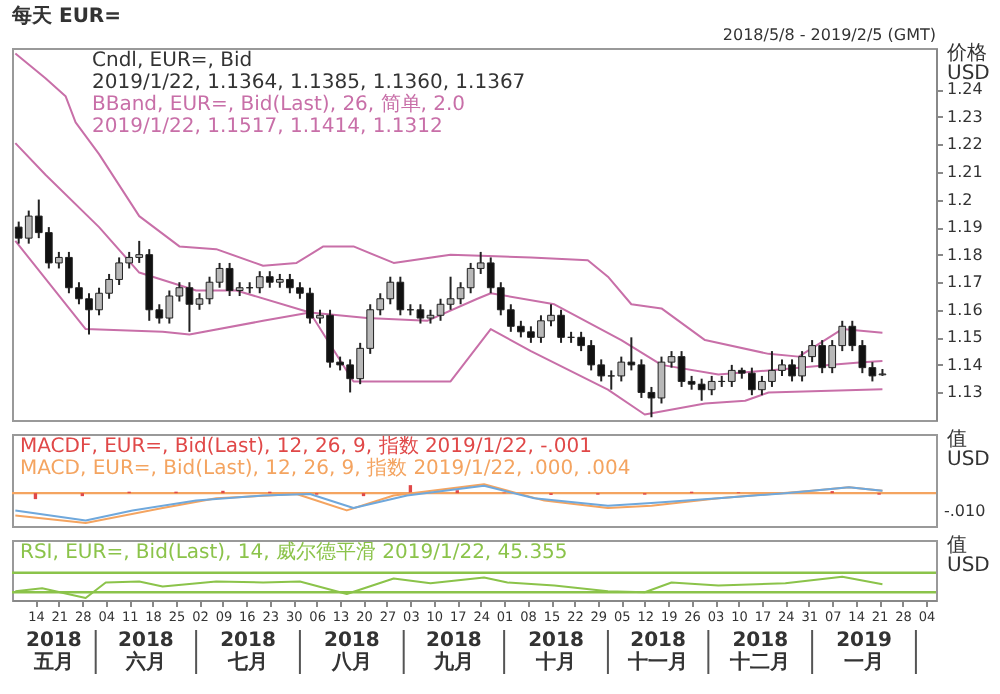 The height and width of the screenshot is (694, 1000). What do you see at coordinates (279, 104) in the screenshot?
I see `series-label: BBand, EUR=, Bid(Last), 26, 简单, 2.0` at bounding box center [279, 104].